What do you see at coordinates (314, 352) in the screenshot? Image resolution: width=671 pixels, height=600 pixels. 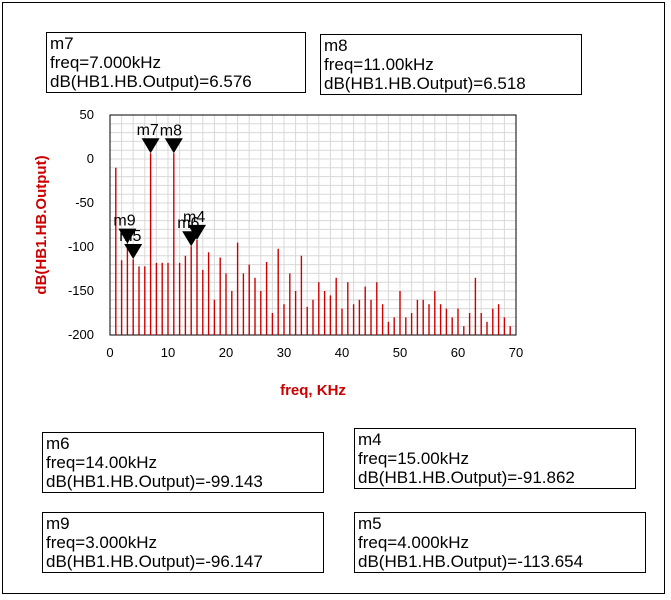 I see `x-tick-labels: 0 10 20 30 40 50 60 70` at bounding box center [314, 352].